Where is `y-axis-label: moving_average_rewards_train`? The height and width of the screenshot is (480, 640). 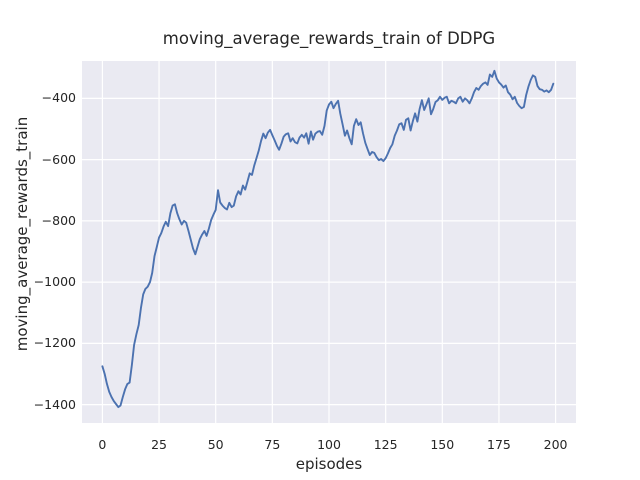
y-axis-label: moving_average_rewards_train is located at coordinates (22, 234).